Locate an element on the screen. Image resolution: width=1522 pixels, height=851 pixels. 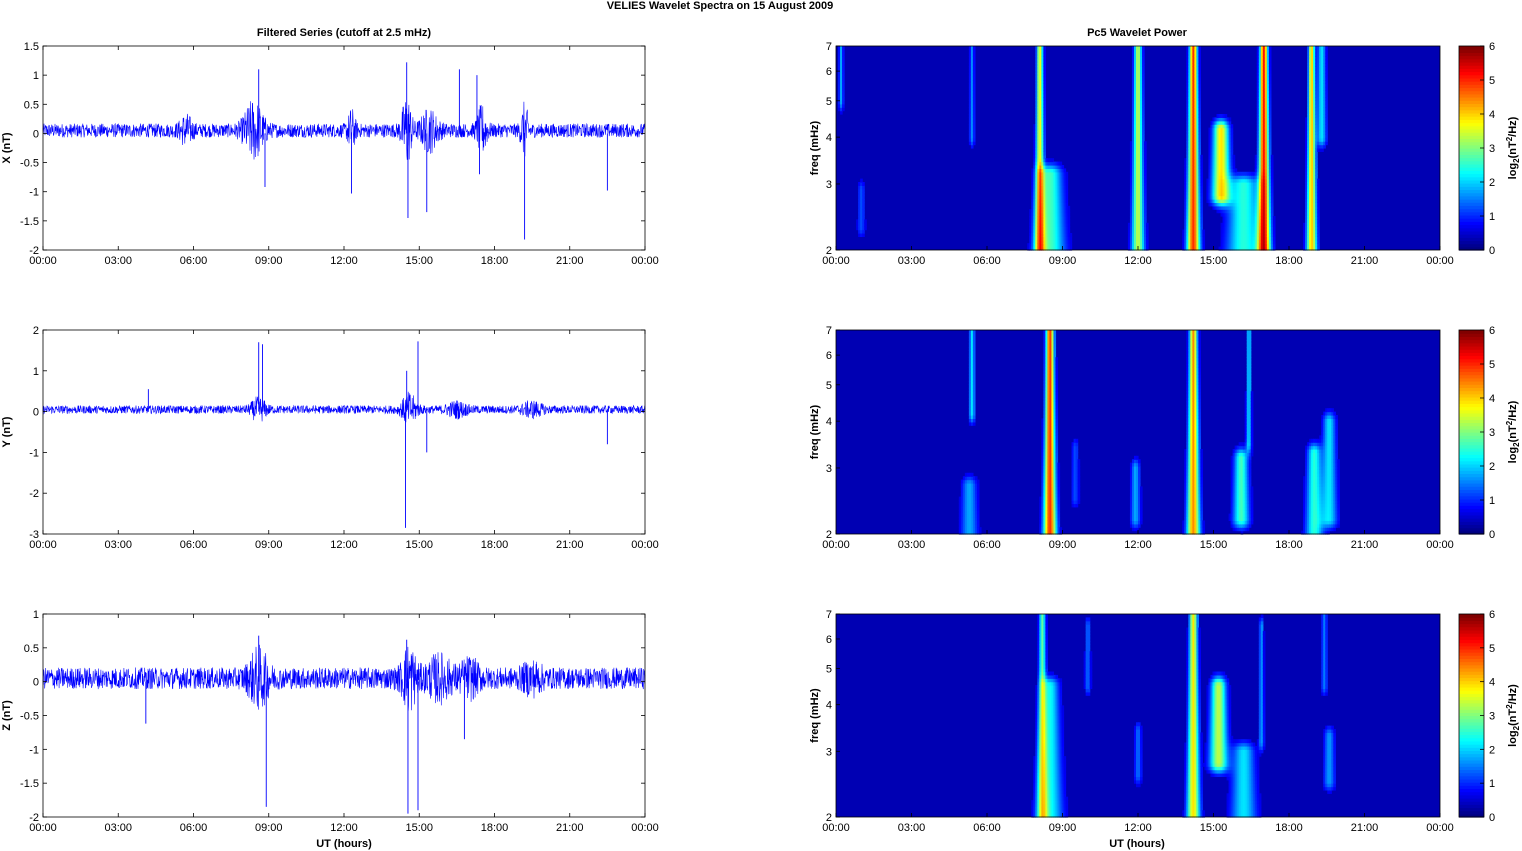
y-tick-label: -0.5 is located at coordinates (29, 717).